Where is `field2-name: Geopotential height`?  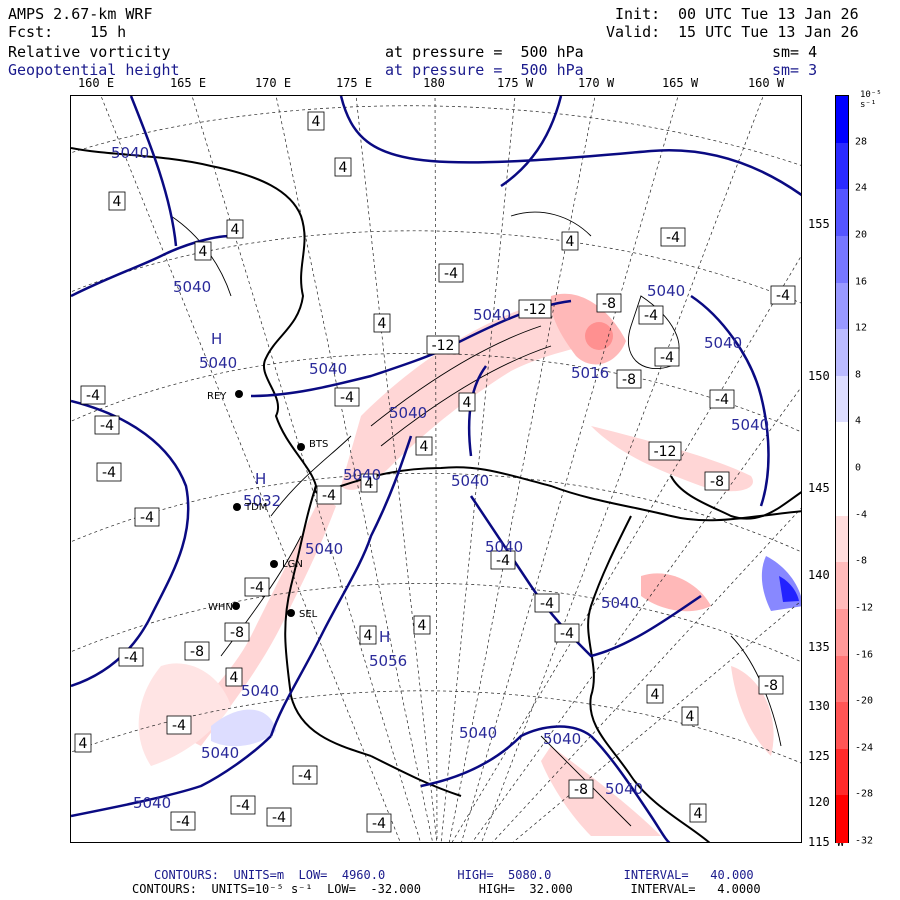 field2-name: Geopotential height is located at coordinates (94, 70).